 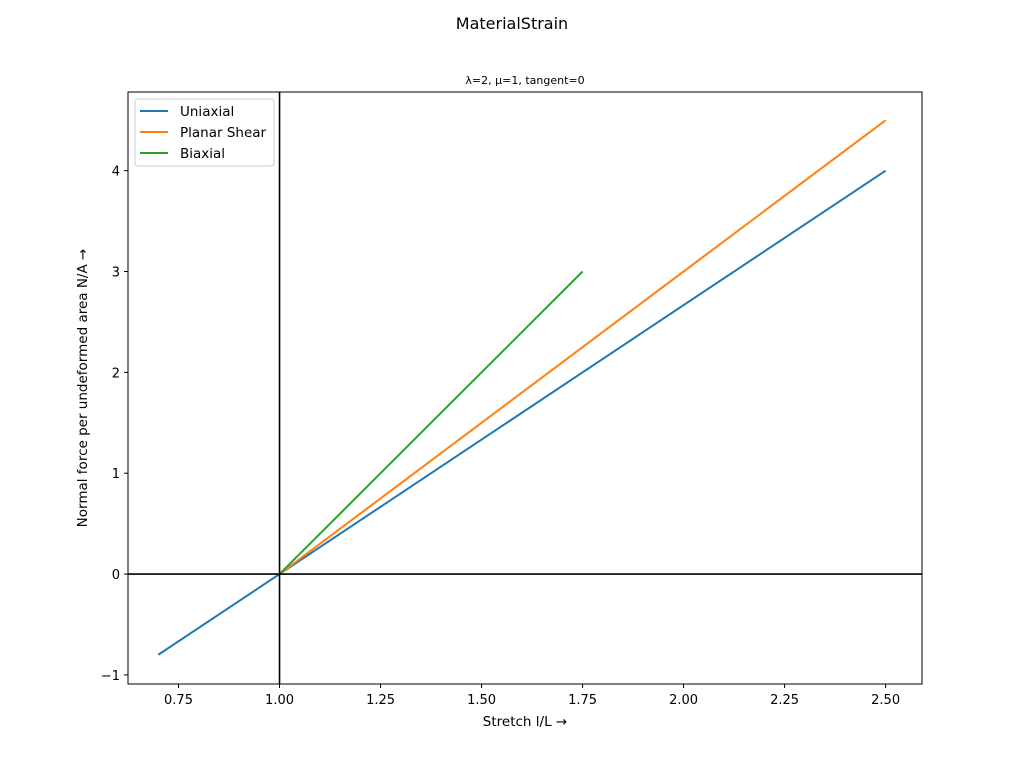 I want to click on x-tick-label: 1.25, so click(x=380, y=700).